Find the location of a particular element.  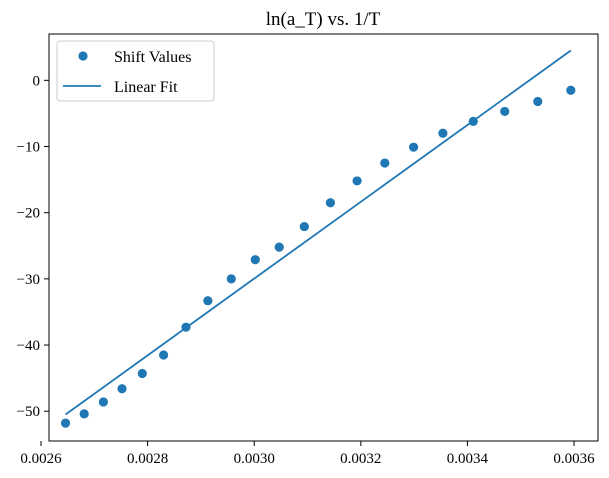

x-tick-label: 0.0030 is located at coordinates (254, 459).